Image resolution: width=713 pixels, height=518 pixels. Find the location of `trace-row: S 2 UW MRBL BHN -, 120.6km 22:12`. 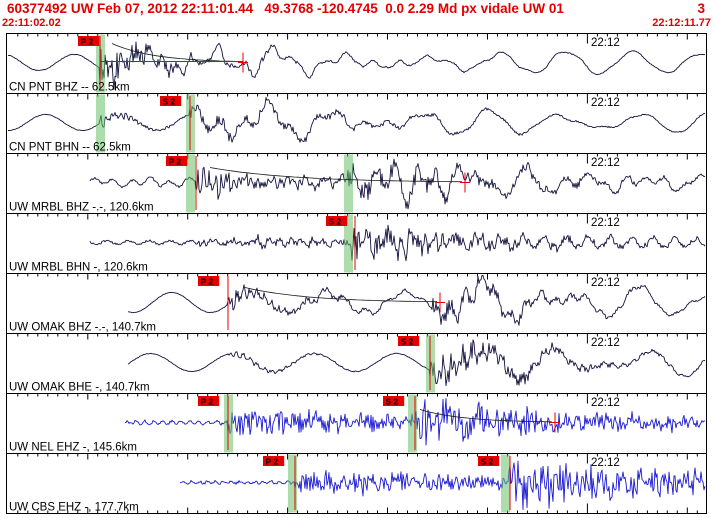

trace-row: S 2 UW MRBL BHN -, 120.6km 22:12 is located at coordinates (357, 244).